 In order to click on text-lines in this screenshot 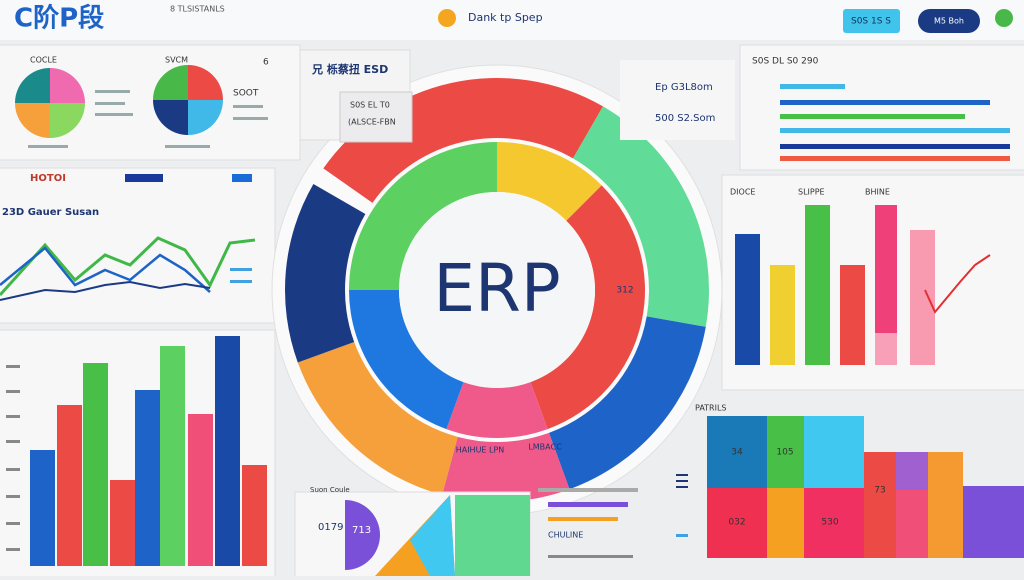, I will do `click(148, 119)`.